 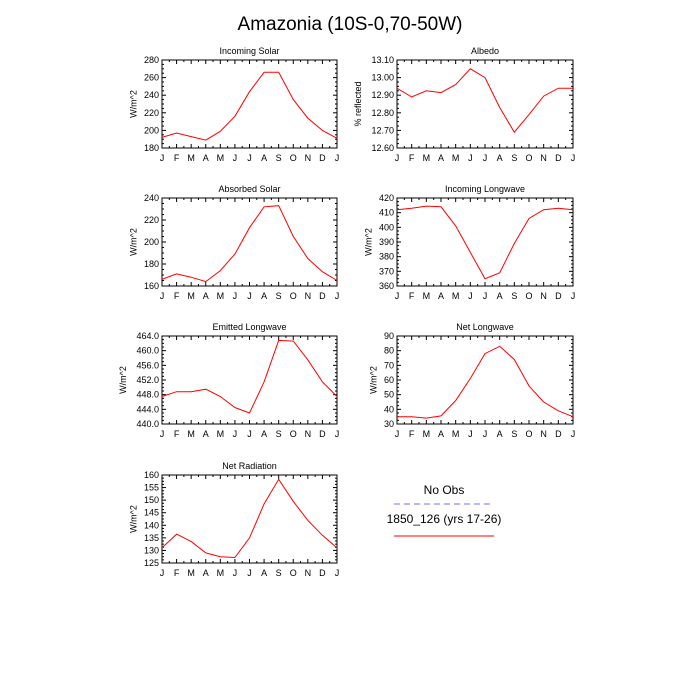 What do you see at coordinates (386, 271) in the screenshot?
I see `y-tick-label: 370` at bounding box center [386, 271].